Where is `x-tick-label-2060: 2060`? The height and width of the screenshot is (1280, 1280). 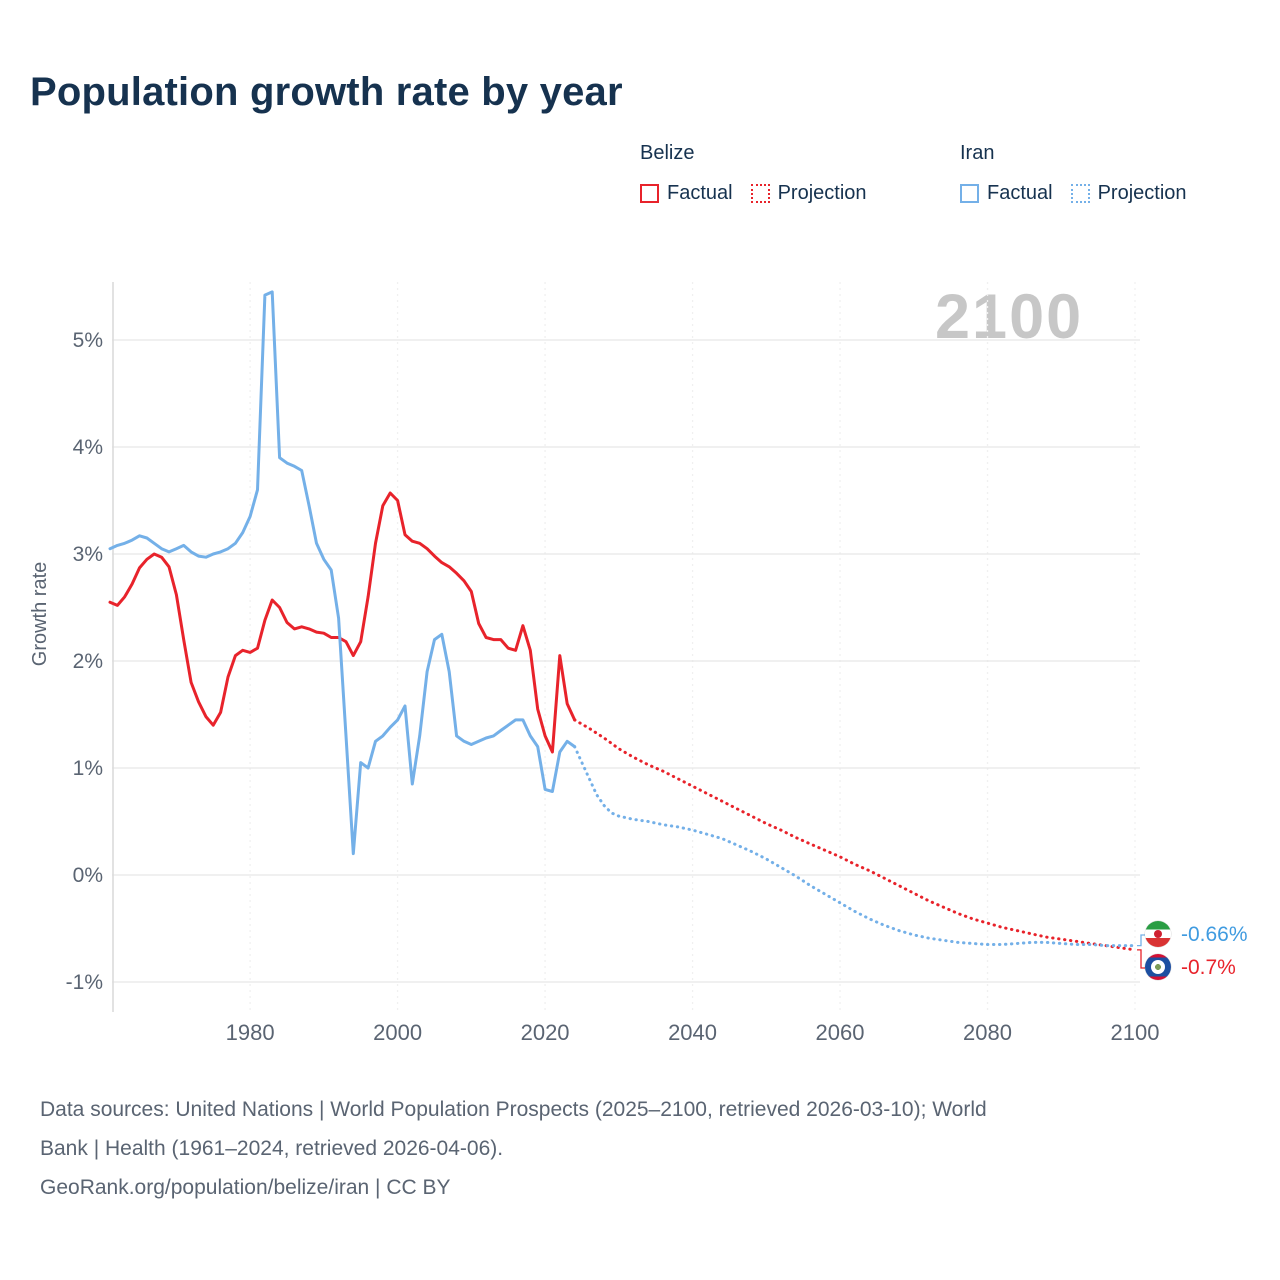
x-tick-label-2060: 2060 is located at coordinates (840, 1032).